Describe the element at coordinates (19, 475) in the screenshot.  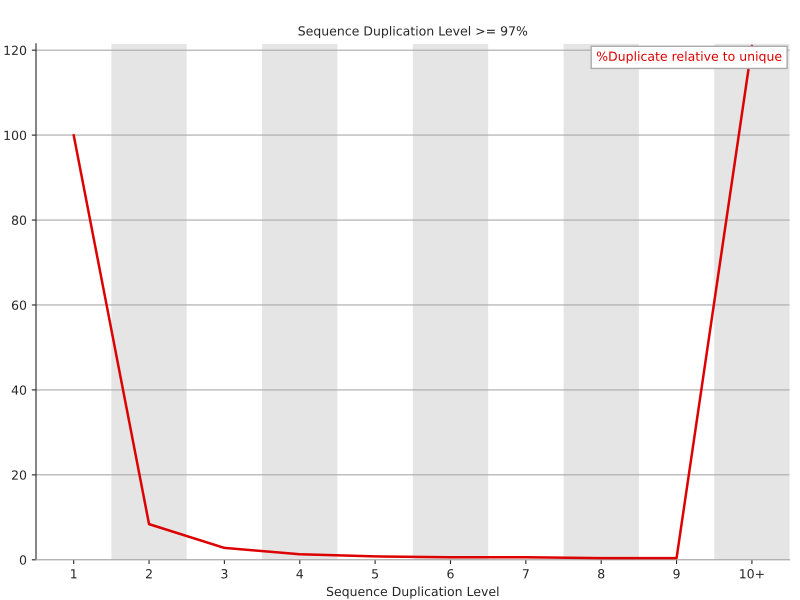
I see `y-tick-label: 20` at that location.